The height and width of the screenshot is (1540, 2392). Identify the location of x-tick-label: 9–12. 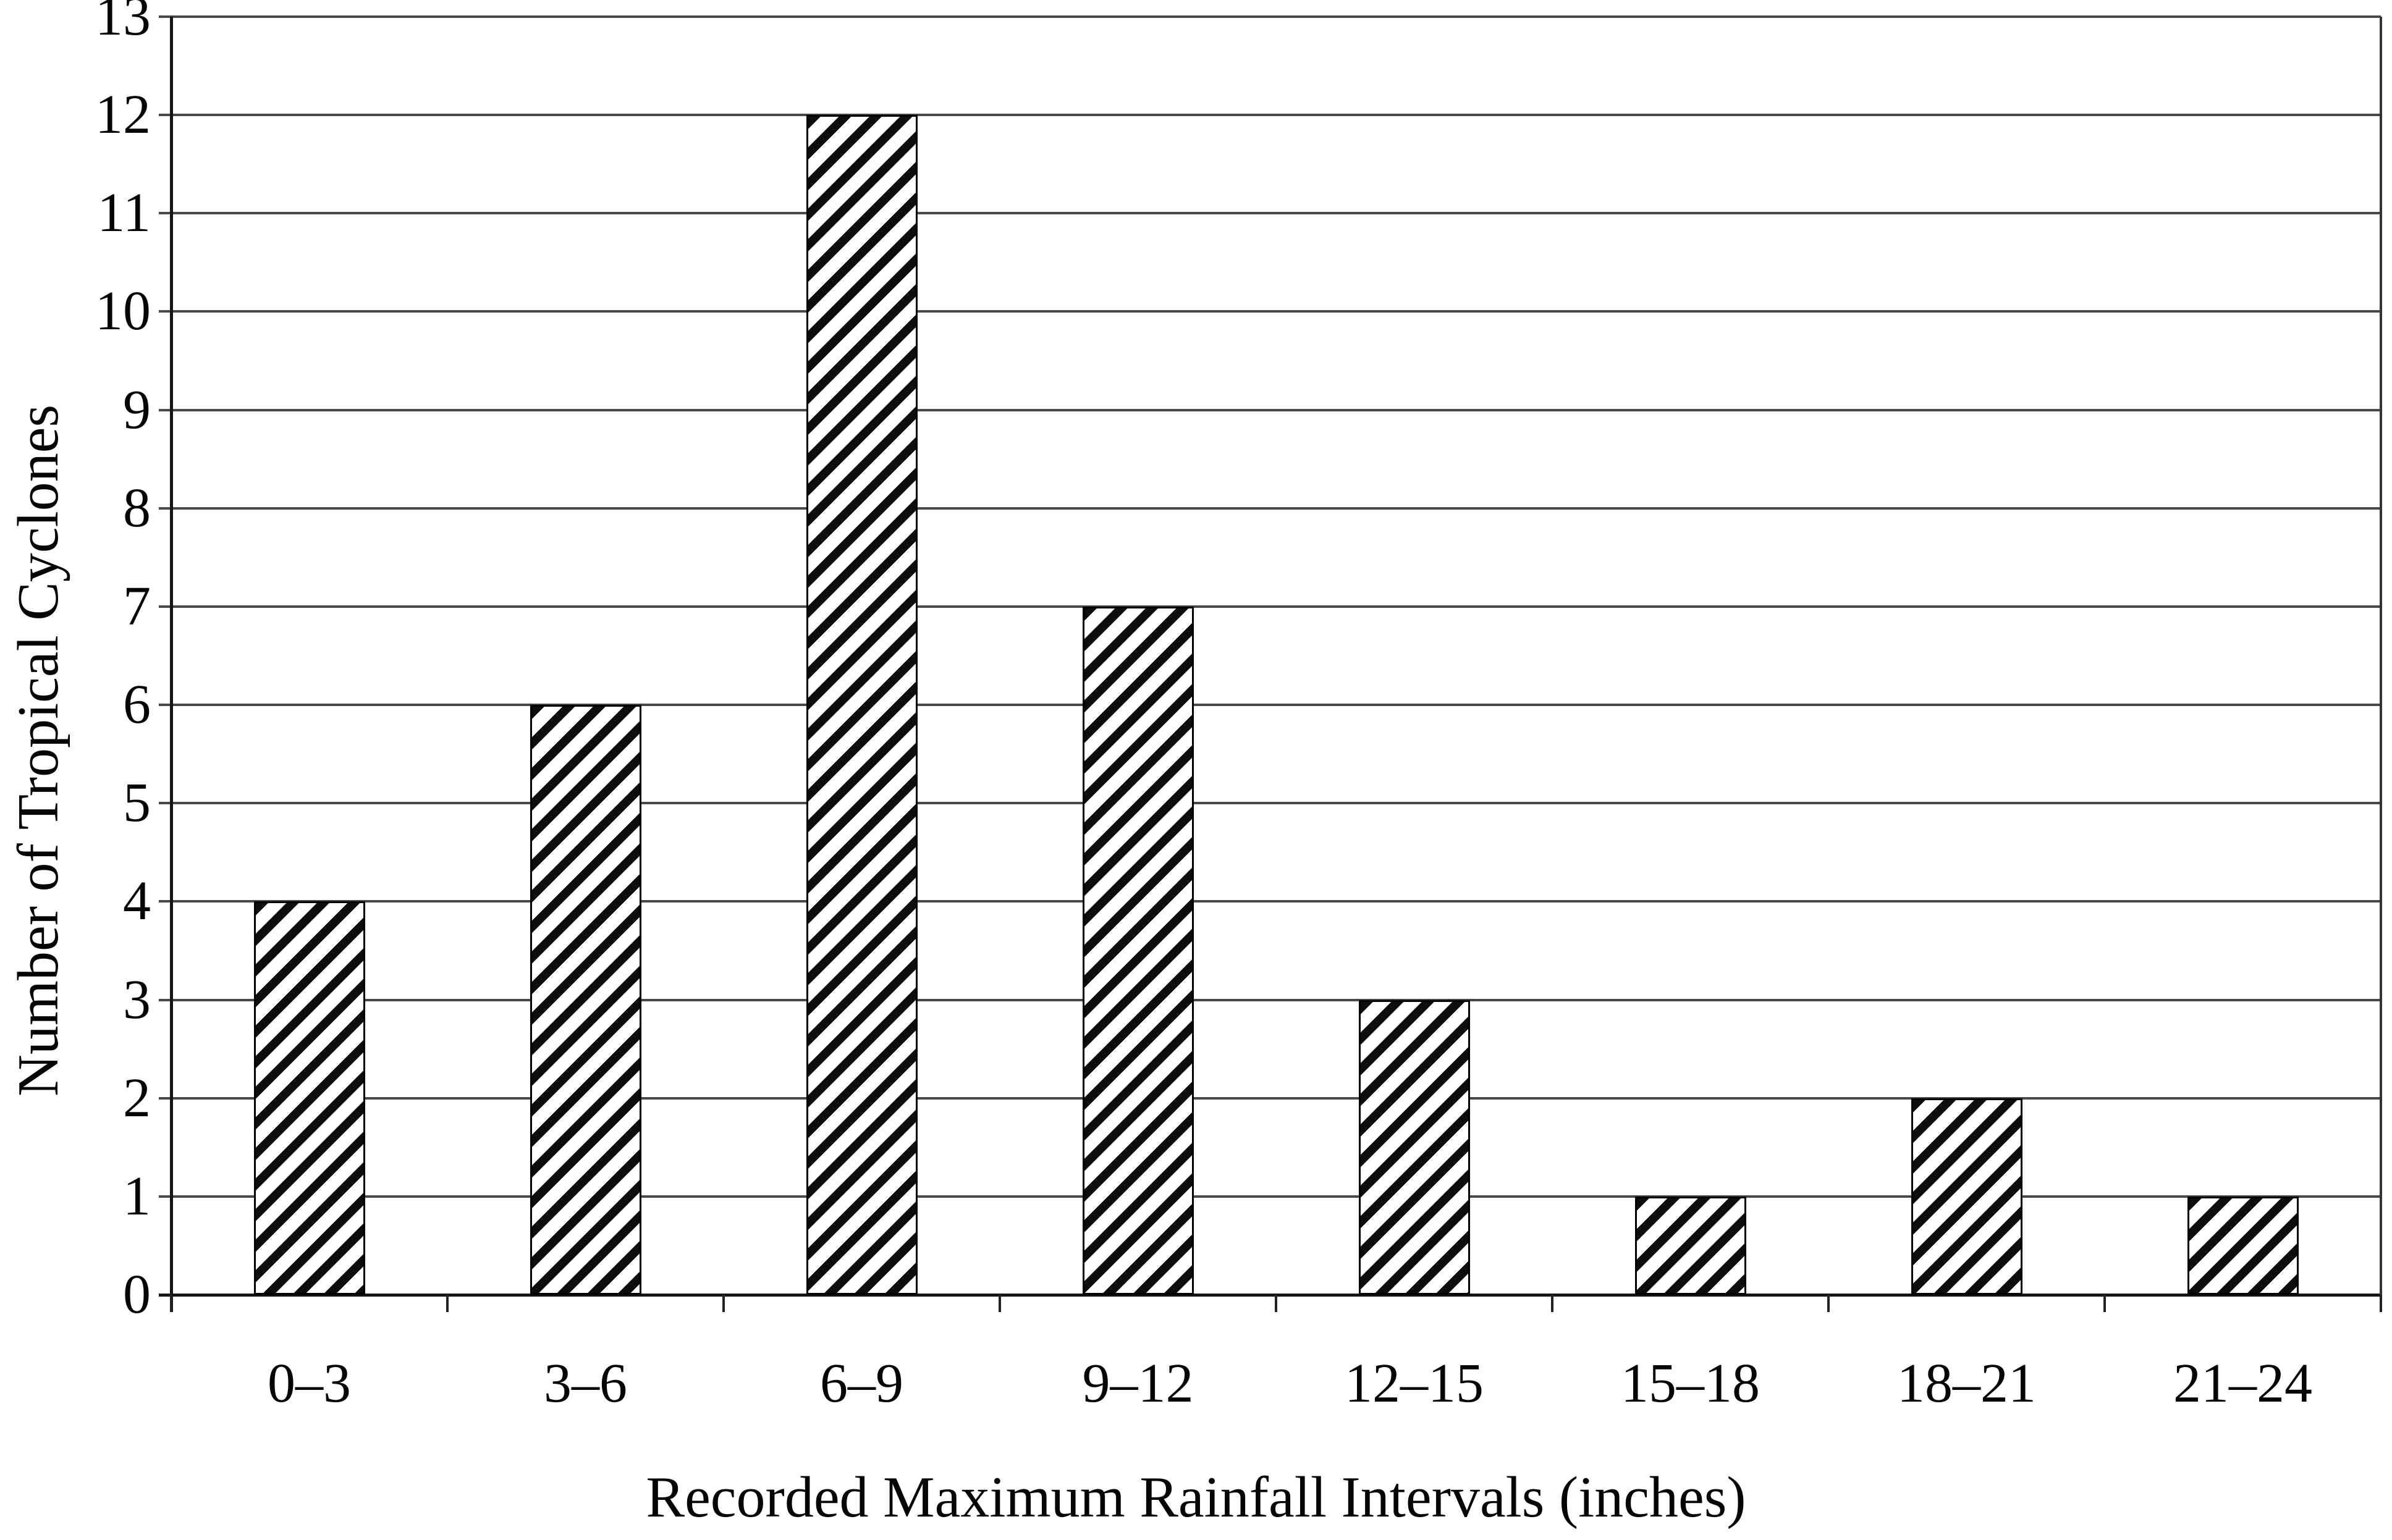
(1138, 1383).